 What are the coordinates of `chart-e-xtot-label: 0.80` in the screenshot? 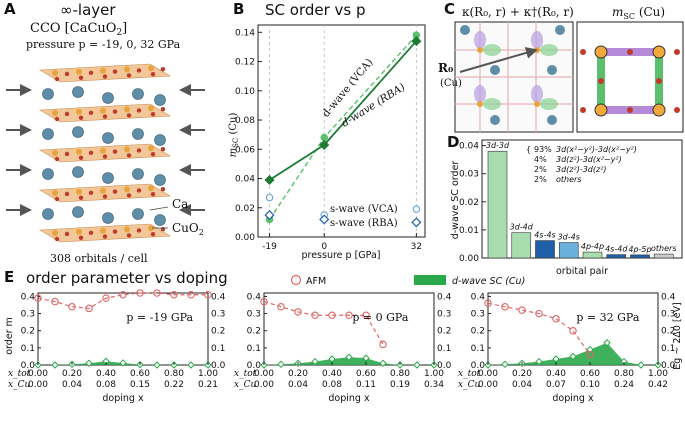 It's located at (624, 374).